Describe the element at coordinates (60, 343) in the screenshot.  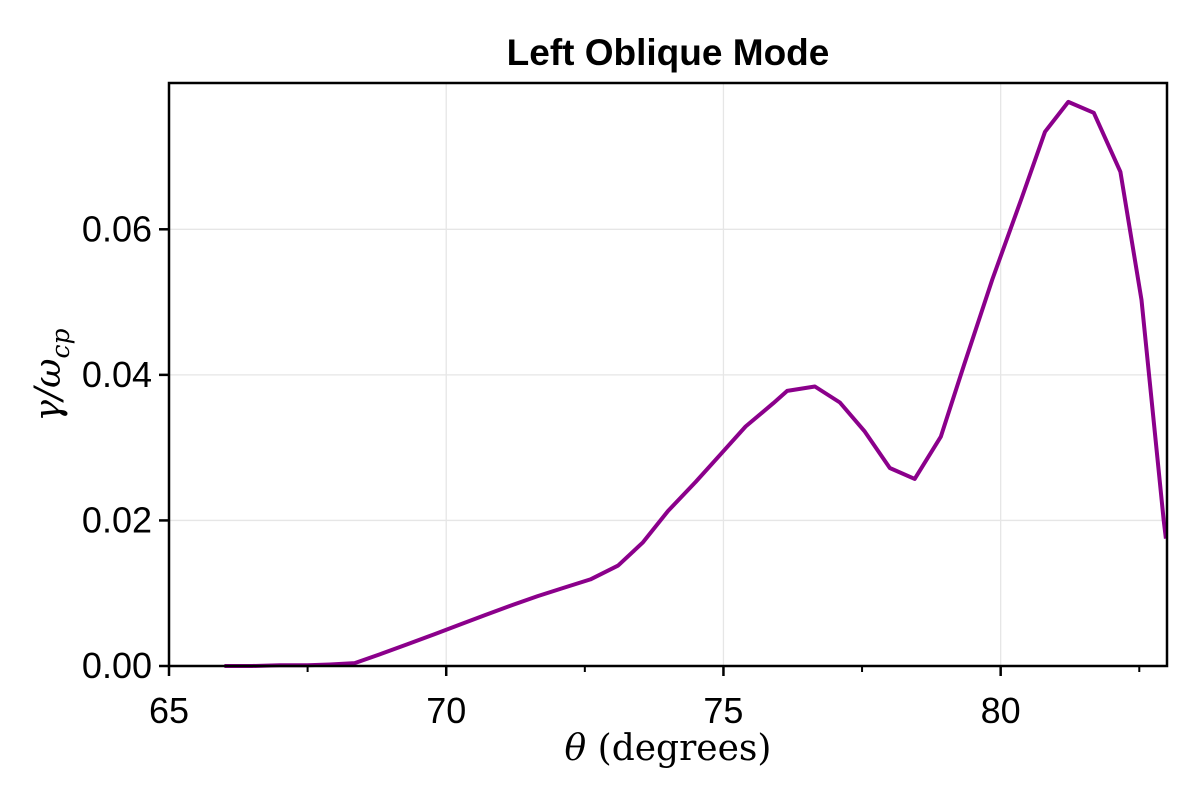
I see `y-axis-label-subscript: cp` at that location.